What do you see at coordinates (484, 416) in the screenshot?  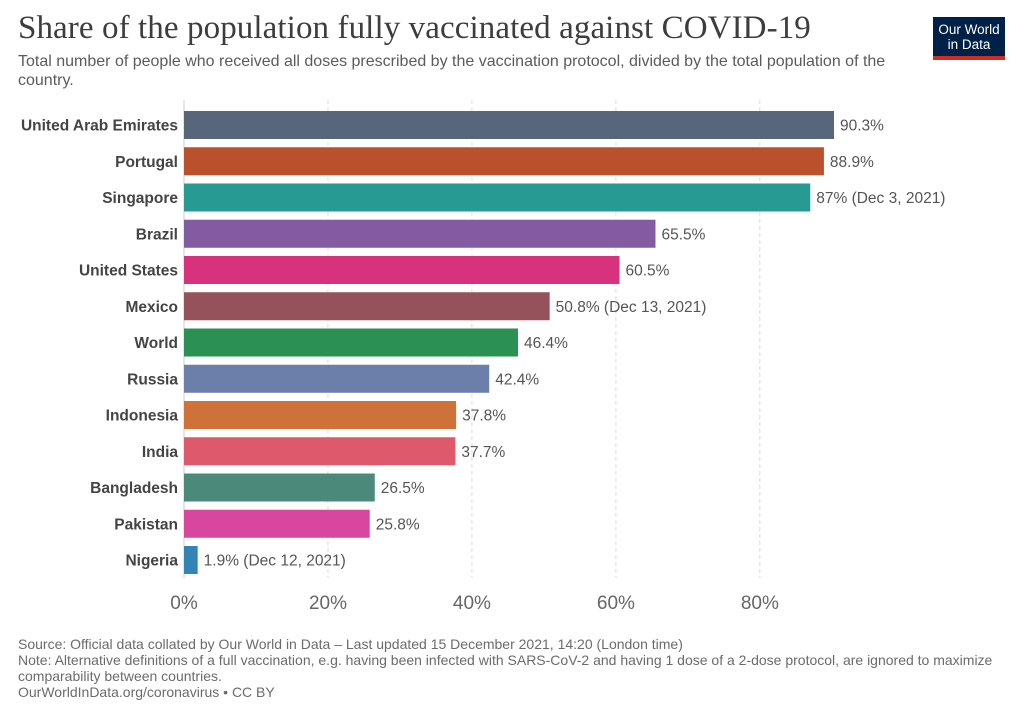 I see `value-label: 37.8%` at bounding box center [484, 416].